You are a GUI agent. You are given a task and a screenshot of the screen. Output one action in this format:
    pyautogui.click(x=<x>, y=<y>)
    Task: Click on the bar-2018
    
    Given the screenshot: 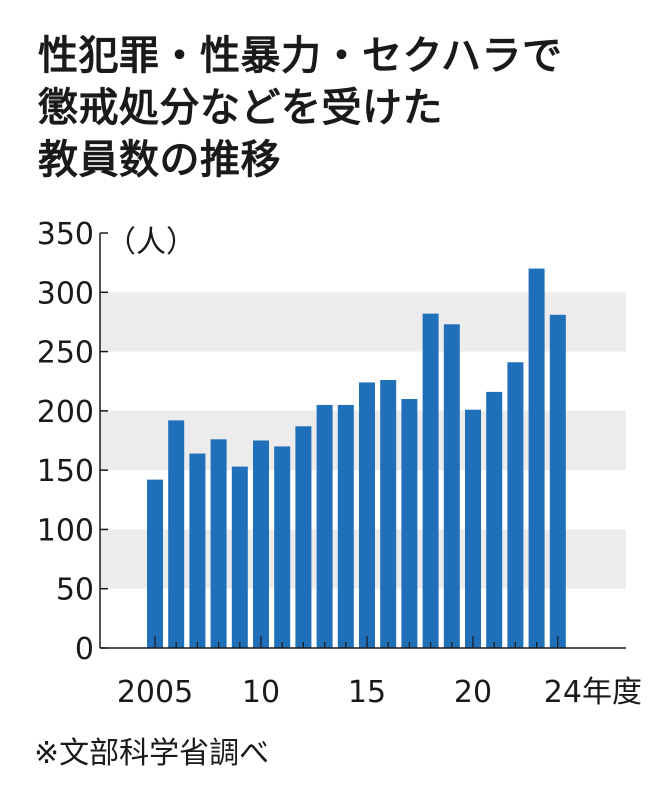 What is the action you would take?
    pyautogui.click(x=430, y=480)
    